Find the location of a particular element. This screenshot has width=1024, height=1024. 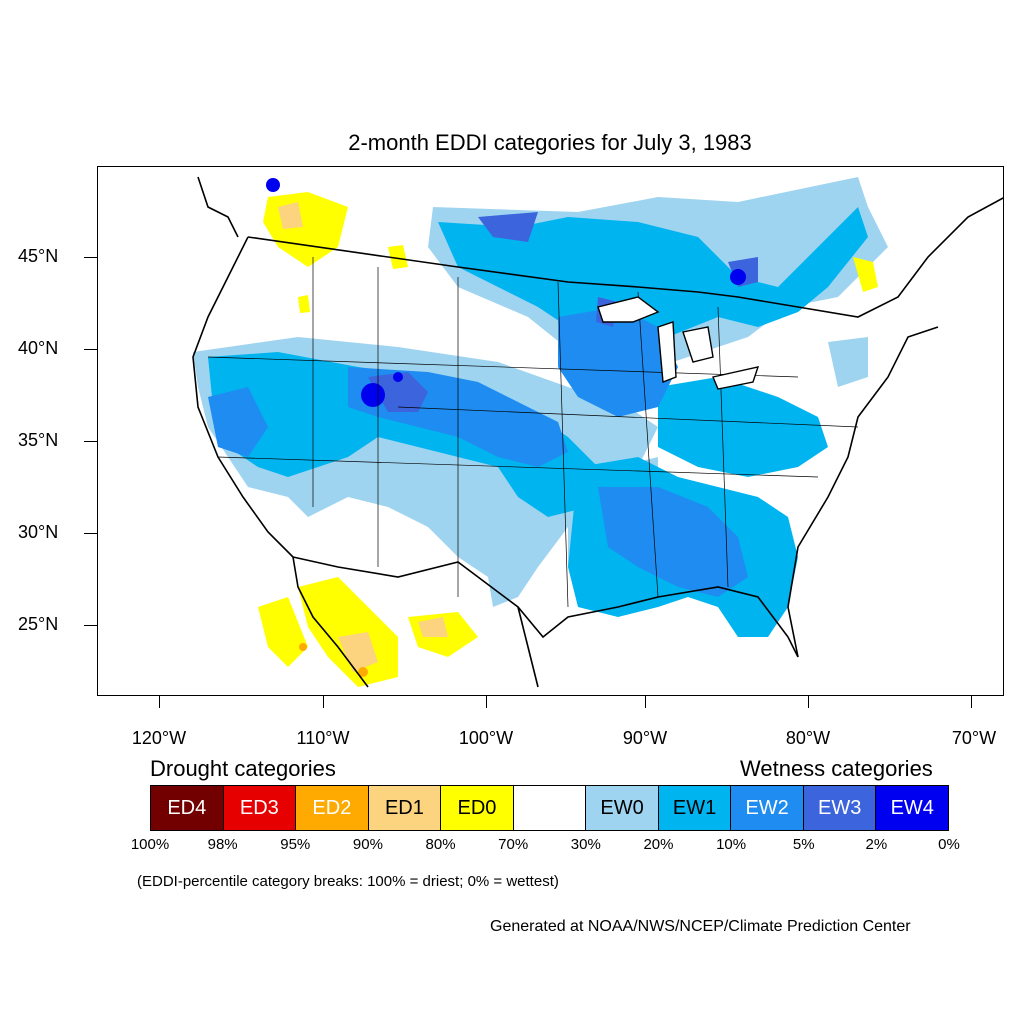

legend-colorbar: ED4 ED3 ED2 ED1 ED0 EW0 EW1 EW2 EW3 EW4 is located at coordinates (549, 808).